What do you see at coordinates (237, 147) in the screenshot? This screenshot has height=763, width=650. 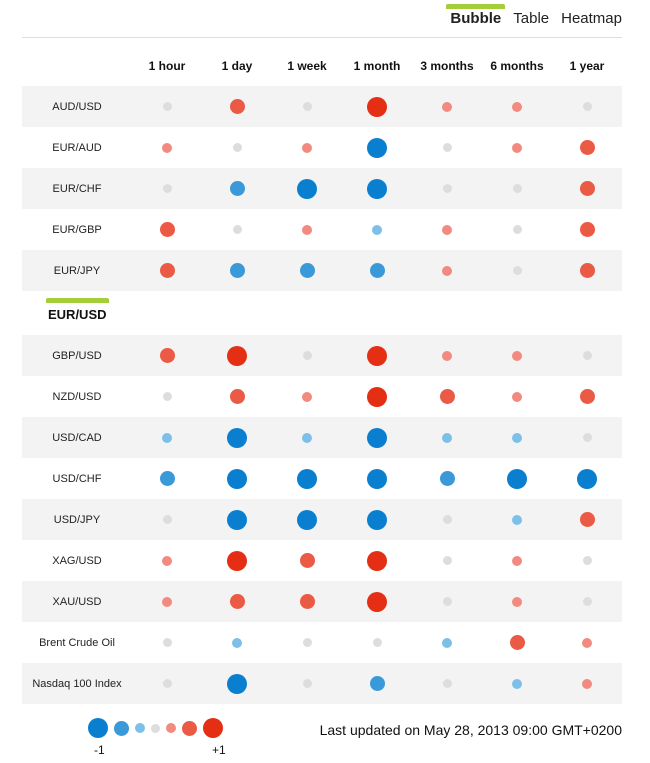 I see `correlation-bubble-eur-aud-1-day` at bounding box center [237, 147].